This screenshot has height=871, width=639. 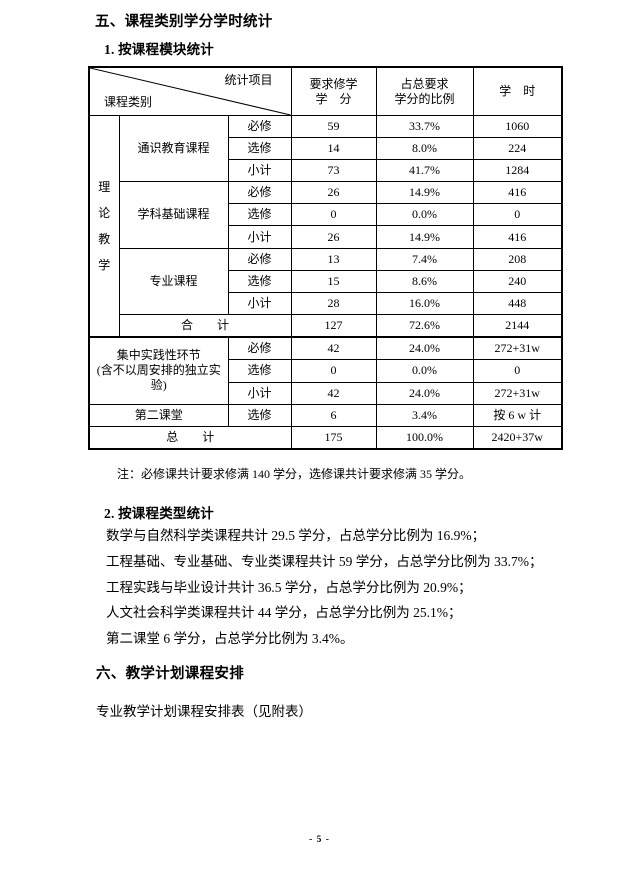 What do you see at coordinates (158, 385) in the screenshot?
I see `practice-name-line3: 验)` at bounding box center [158, 385].